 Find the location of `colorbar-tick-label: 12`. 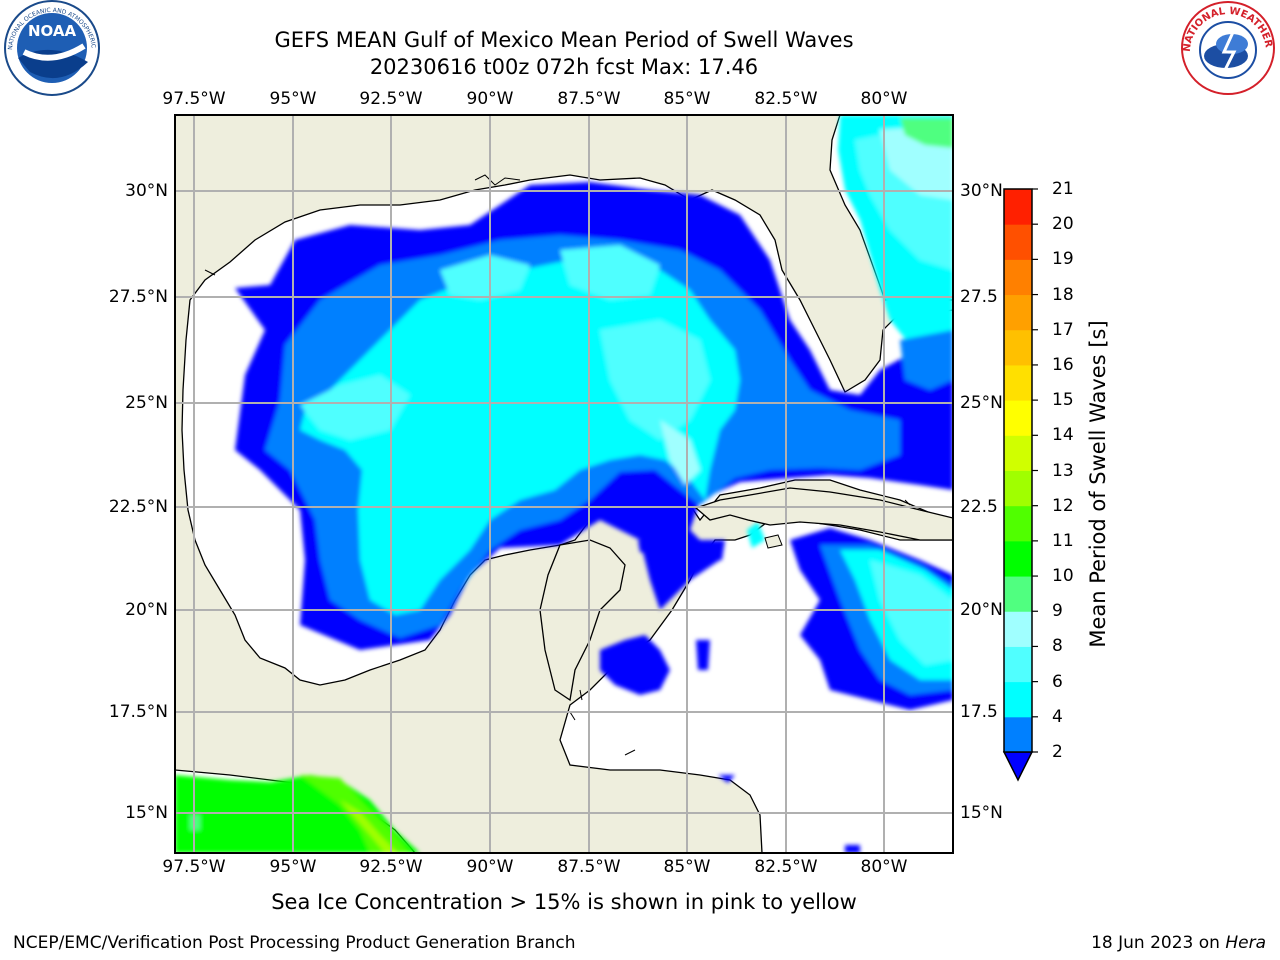

colorbar-tick-label: 12 is located at coordinates (1063, 505).